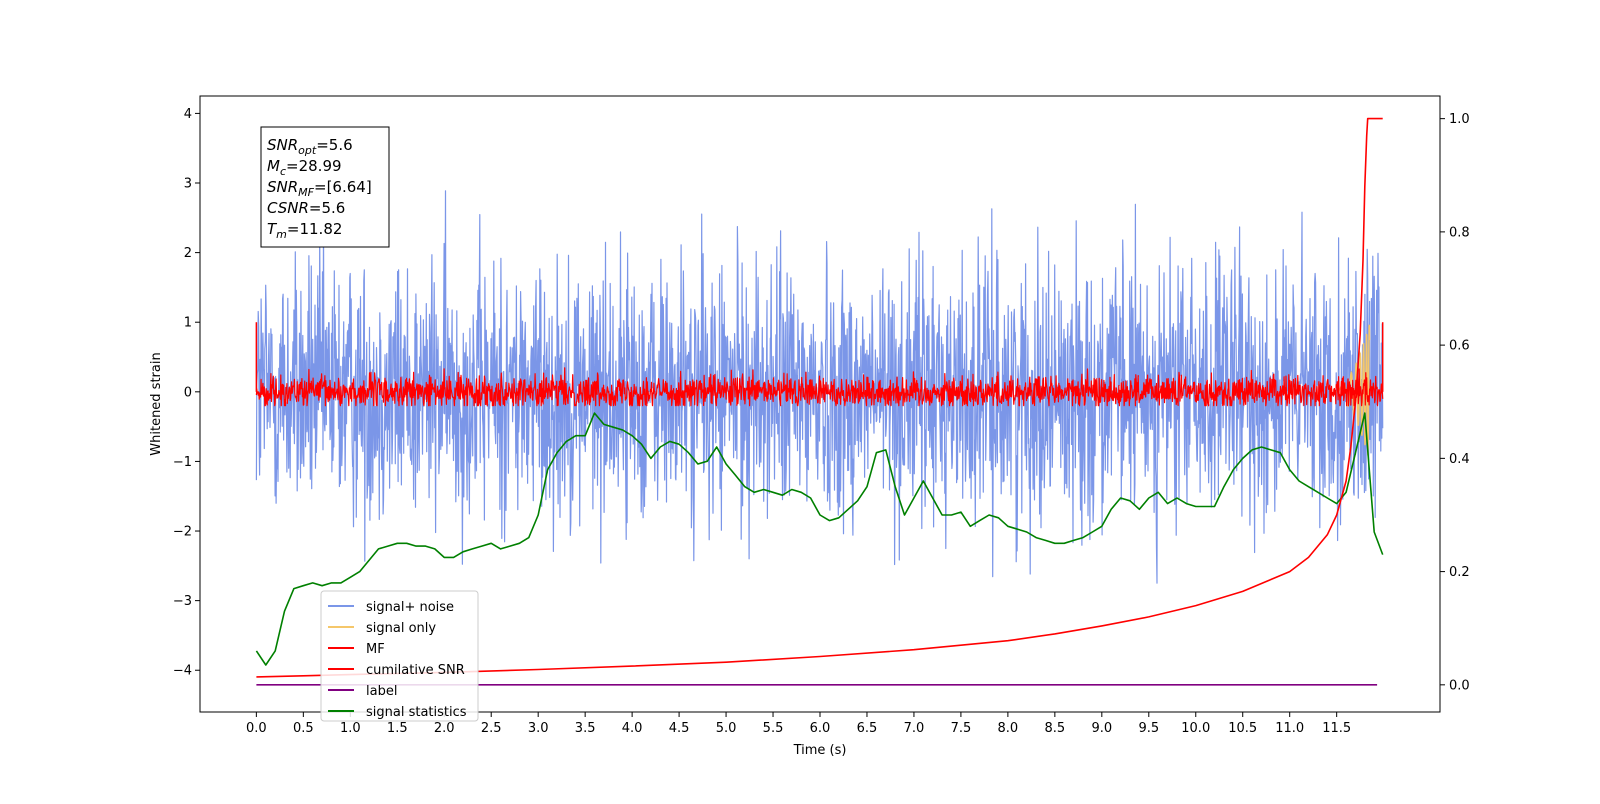 Image resolution: width=1600 pixels, height=804 pixels. I want to click on y-left-tick-label: −4, so click(182, 671).